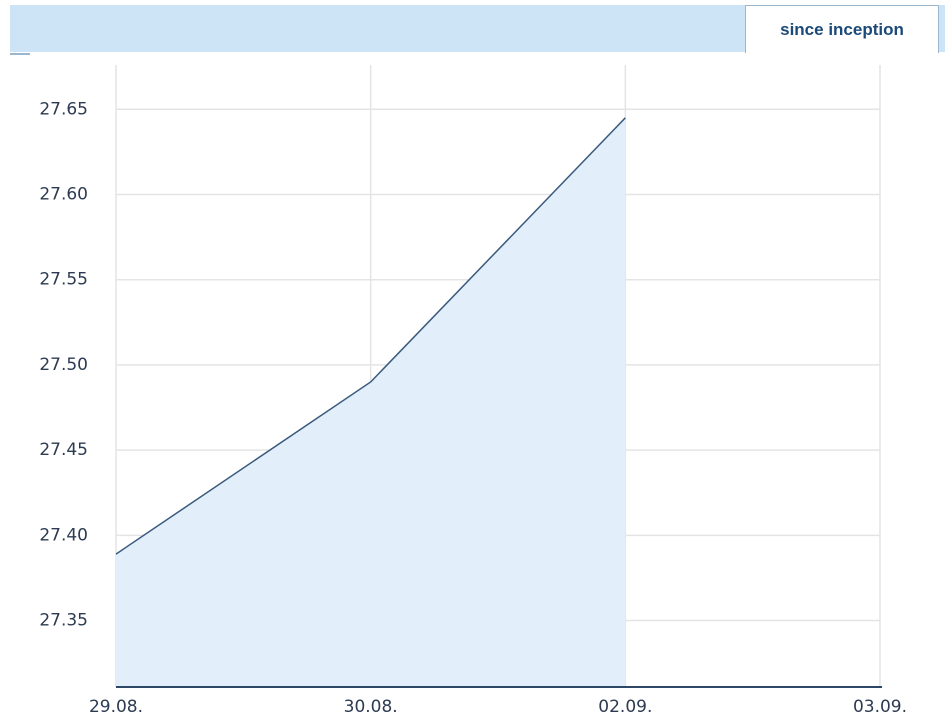 The height and width of the screenshot is (717, 947). Describe the element at coordinates (63, 535) in the screenshot. I see `y-tick-label: 27.40` at that location.